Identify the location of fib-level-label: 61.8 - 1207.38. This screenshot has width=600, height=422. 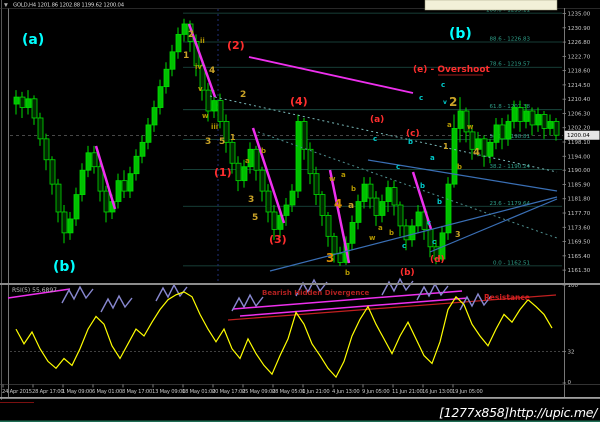
(510, 107).